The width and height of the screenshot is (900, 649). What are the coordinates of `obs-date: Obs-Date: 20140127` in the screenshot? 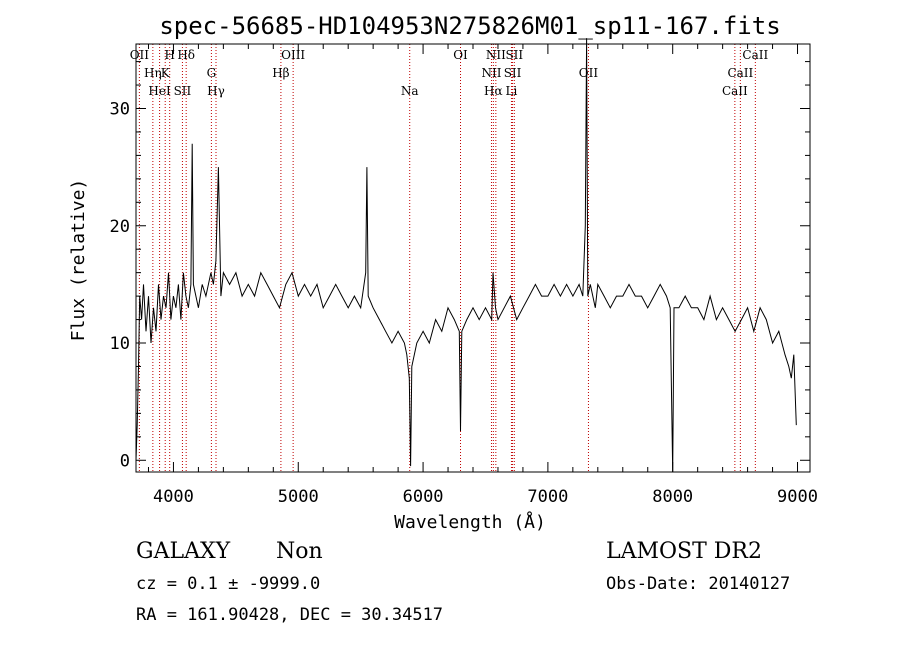 It's located at (698, 584).